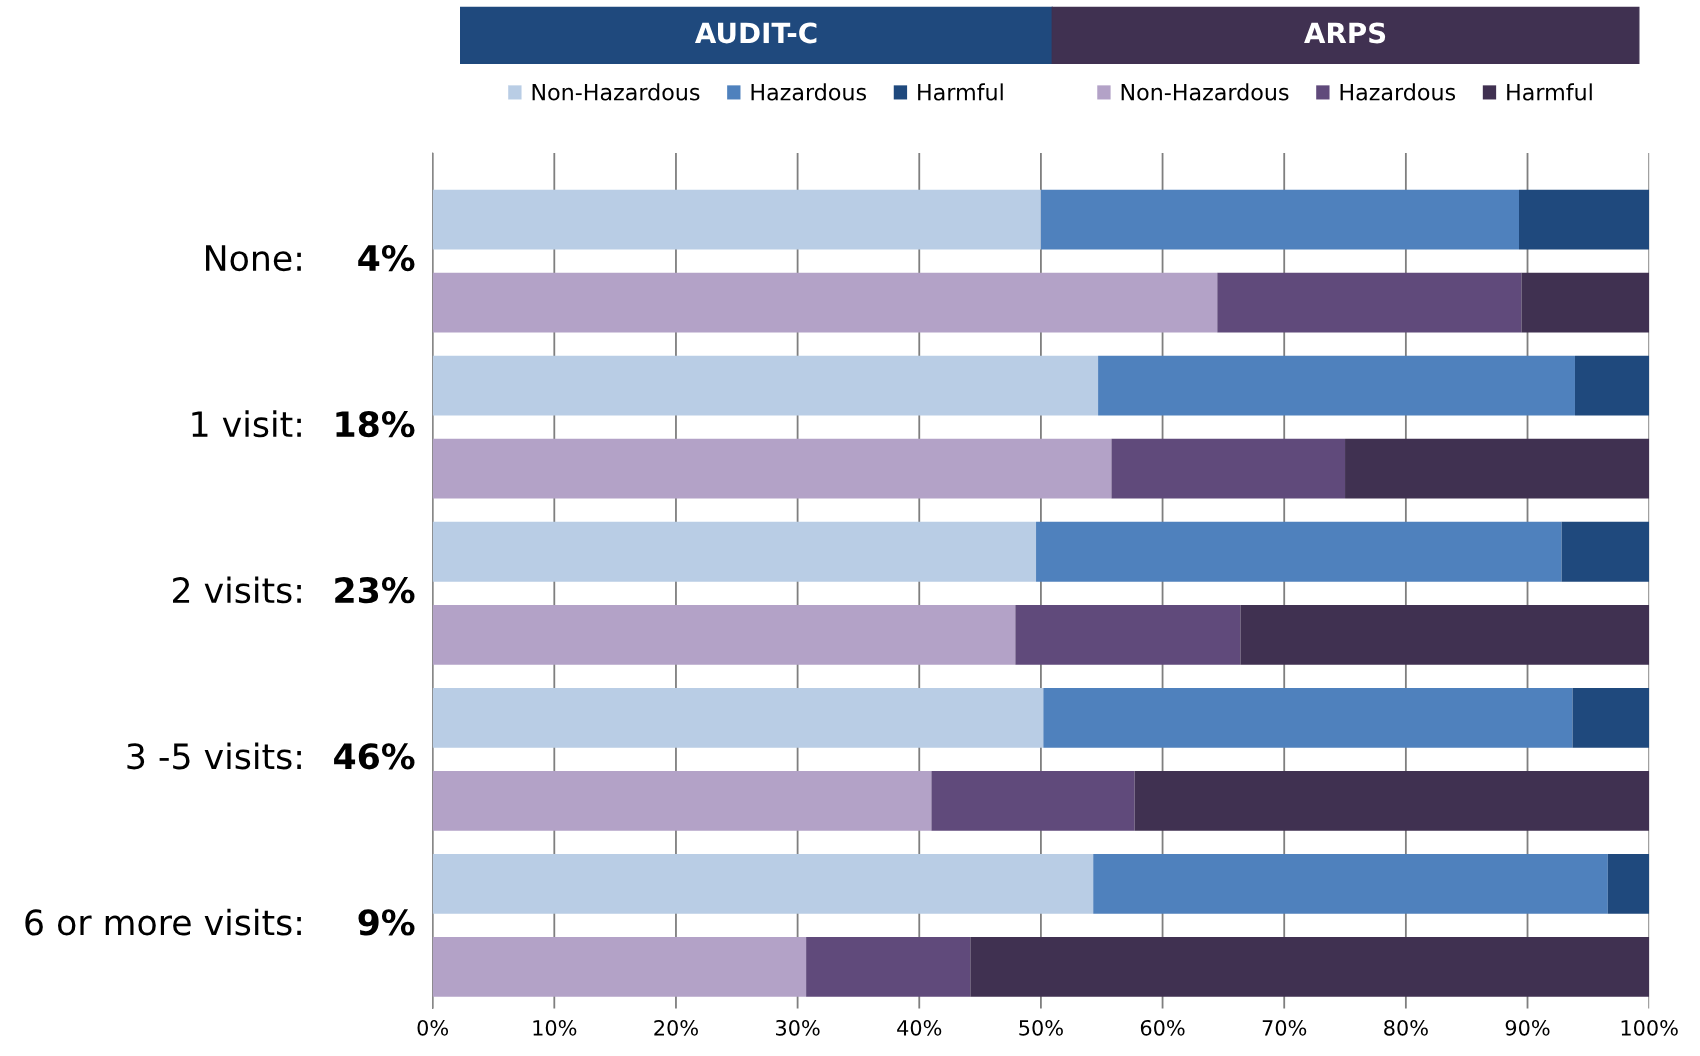  Describe the element at coordinates (755, 33) in the screenshot. I see `text: AUDIT-C` at that location.